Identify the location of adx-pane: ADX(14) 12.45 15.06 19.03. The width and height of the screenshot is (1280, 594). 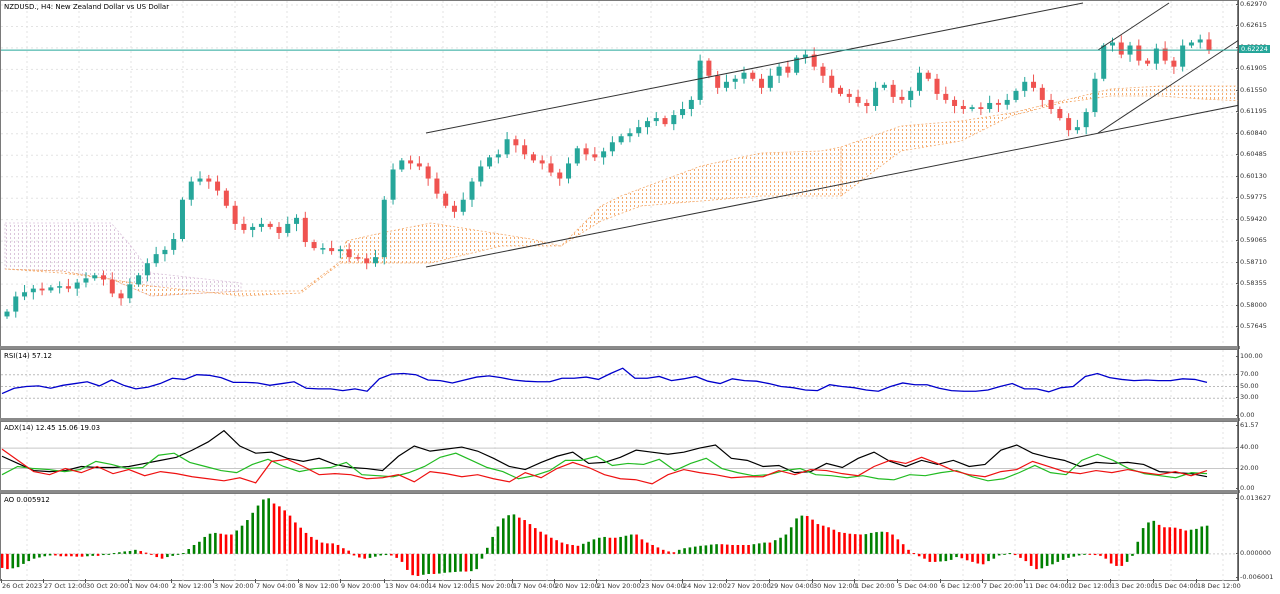
(619, 456).